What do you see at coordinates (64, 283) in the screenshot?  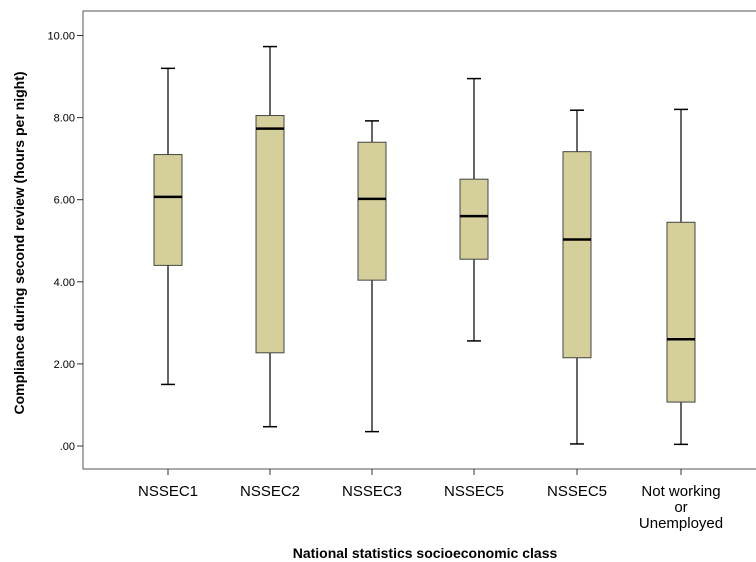 I see `y-tick-label: 4.00` at bounding box center [64, 283].